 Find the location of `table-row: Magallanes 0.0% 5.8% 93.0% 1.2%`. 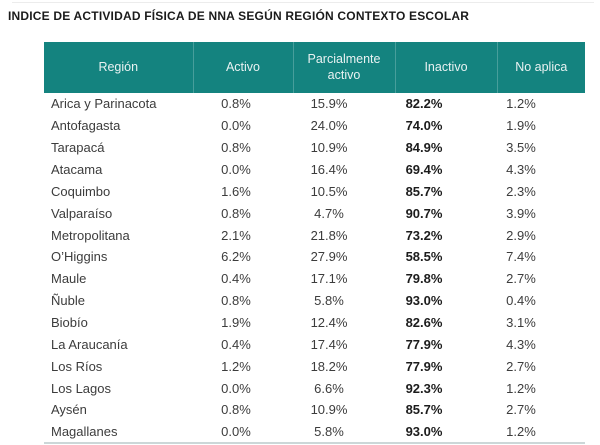

table-row: Magallanes 0.0% 5.8% 93.0% 1.2% is located at coordinates (314, 432).